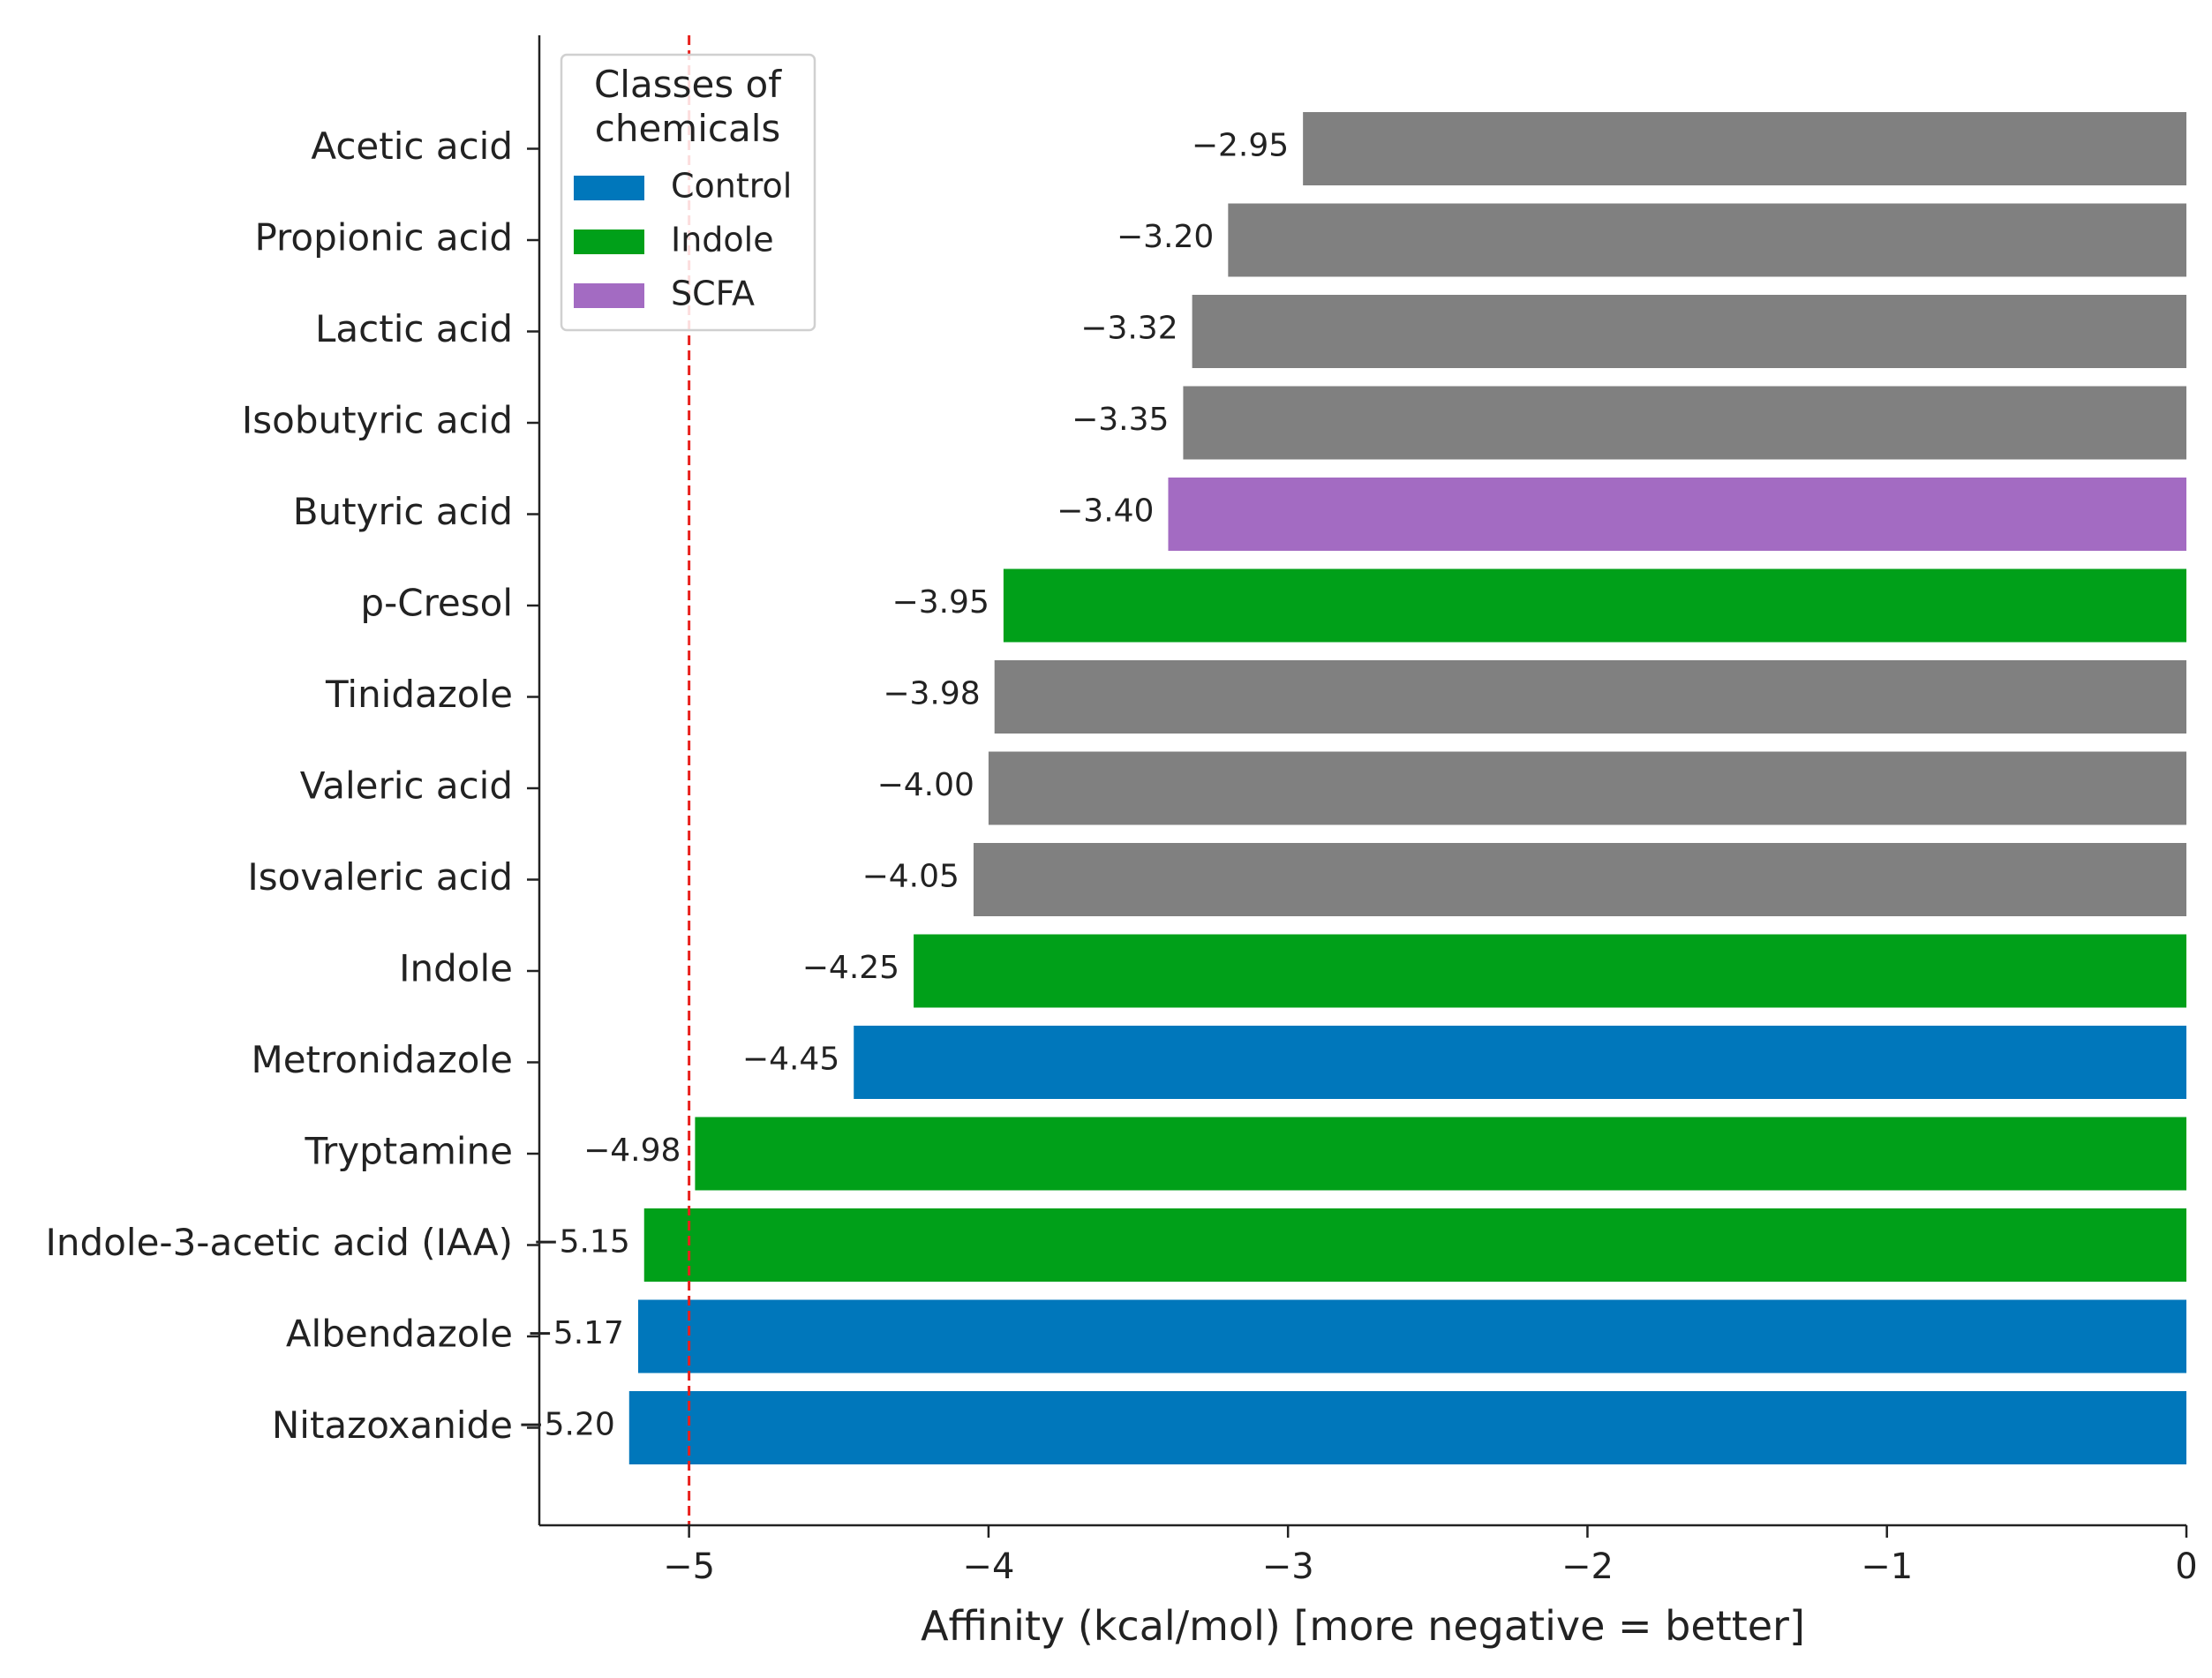 The image size is (2212, 1678). What do you see at coordinates (399, 1334) in the screenshot?
I see `y-tick-label: Albendazole` at bounding box center [399, 1334].